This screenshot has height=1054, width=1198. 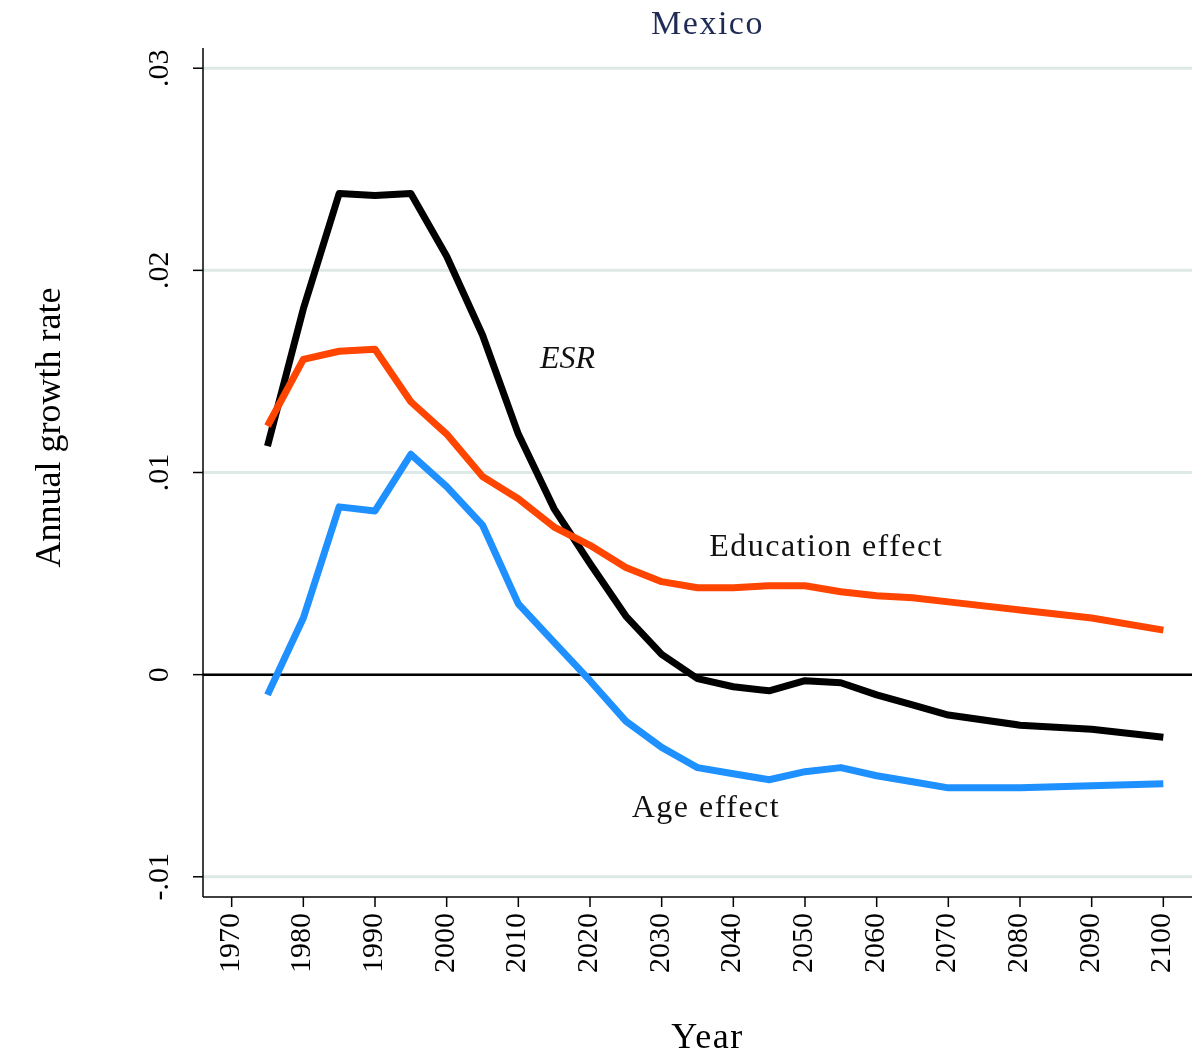 What do you see at coordinates (1088, 943) in the screenshot?
I see `x-tick-label: 2090` at bounding box center [1088, 943].